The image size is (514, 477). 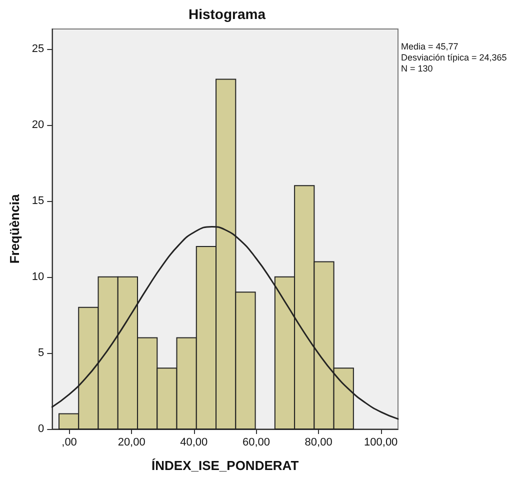 I want to click on x-tick-label: 80,00, so click(x=318, y=442).